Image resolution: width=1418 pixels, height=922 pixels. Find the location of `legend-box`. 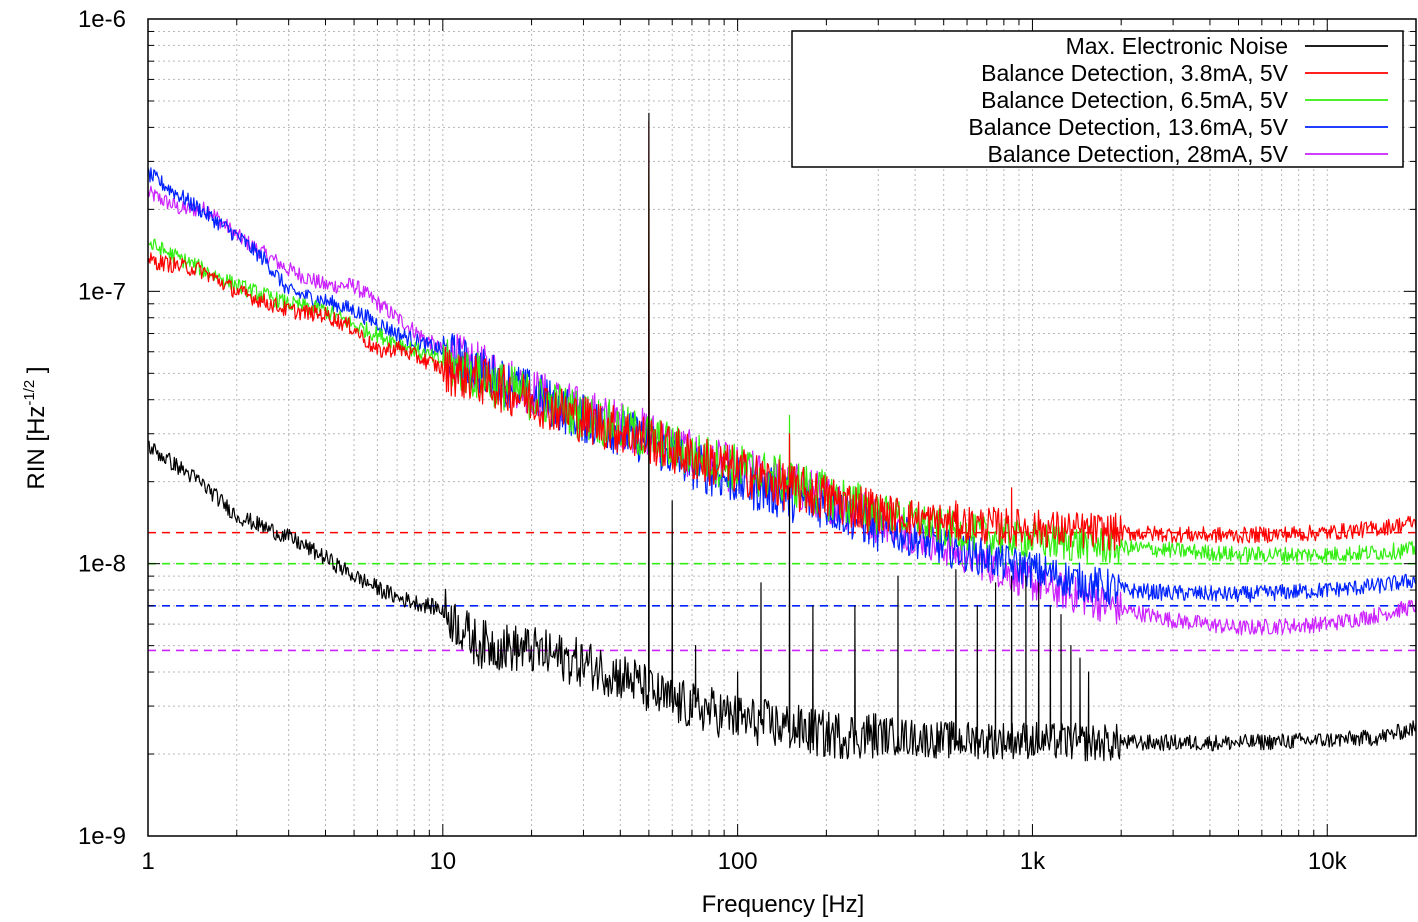

legend-box is located at coordinates (1097, 99).